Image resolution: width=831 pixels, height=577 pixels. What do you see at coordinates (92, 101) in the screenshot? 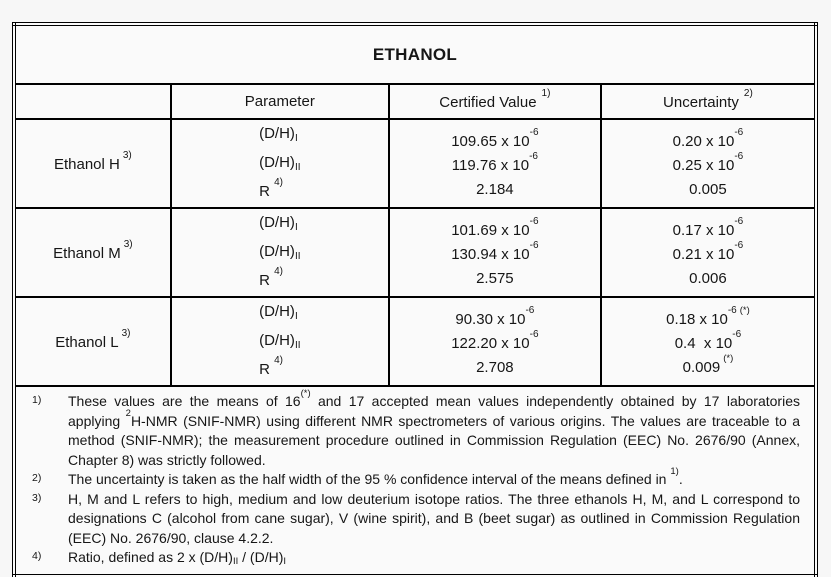
I see `header-empty-cell` at bounding box center [92, 101].